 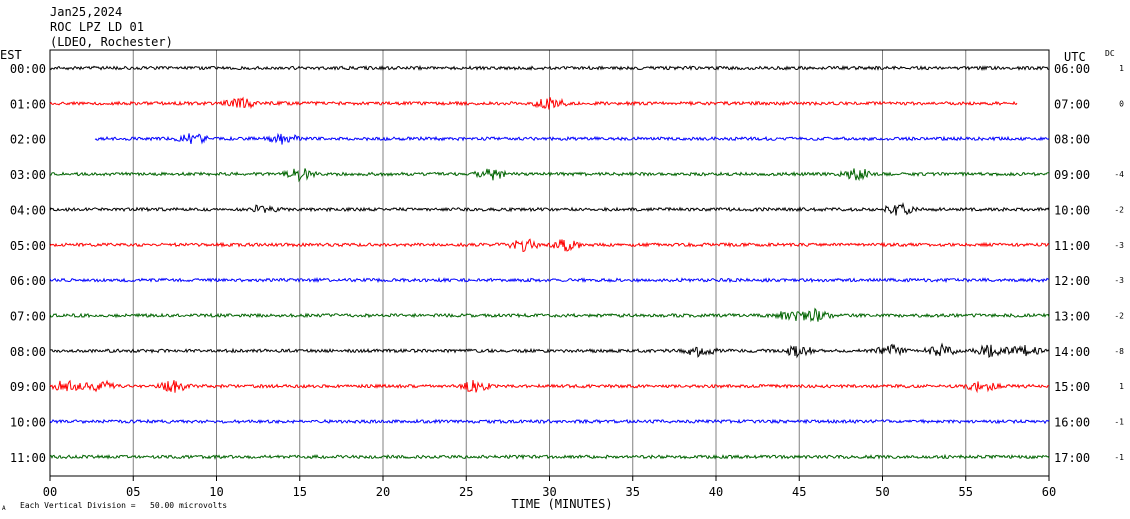 What do you see at coordinates (28, 316) in the screenshot?
I see `est-hour-label: 07:00` at bounding box center [28, 316].